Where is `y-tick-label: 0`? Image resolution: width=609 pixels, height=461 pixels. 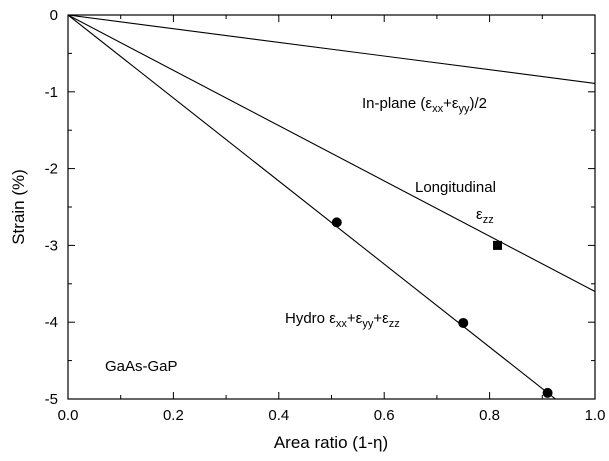 y-tick-label: 0 is located at coordinates (54, 15).